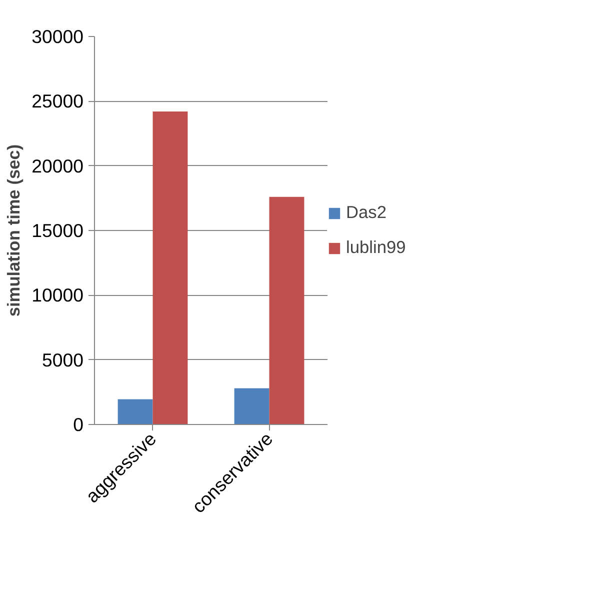 This screenshot has width=598, height=601. What do you see at coordinates (58, 101) in the screenshot?
I see `y-tick-label: 25000` at bounding box center [58, 101].